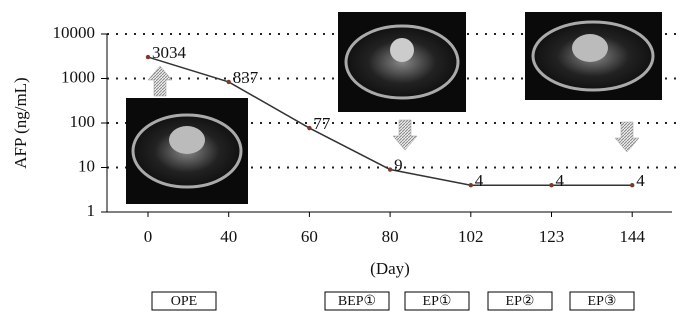 Image resolution: width=686 pixels, height=326 pixels. I want to click on data-label: 837, so click(246, 77).